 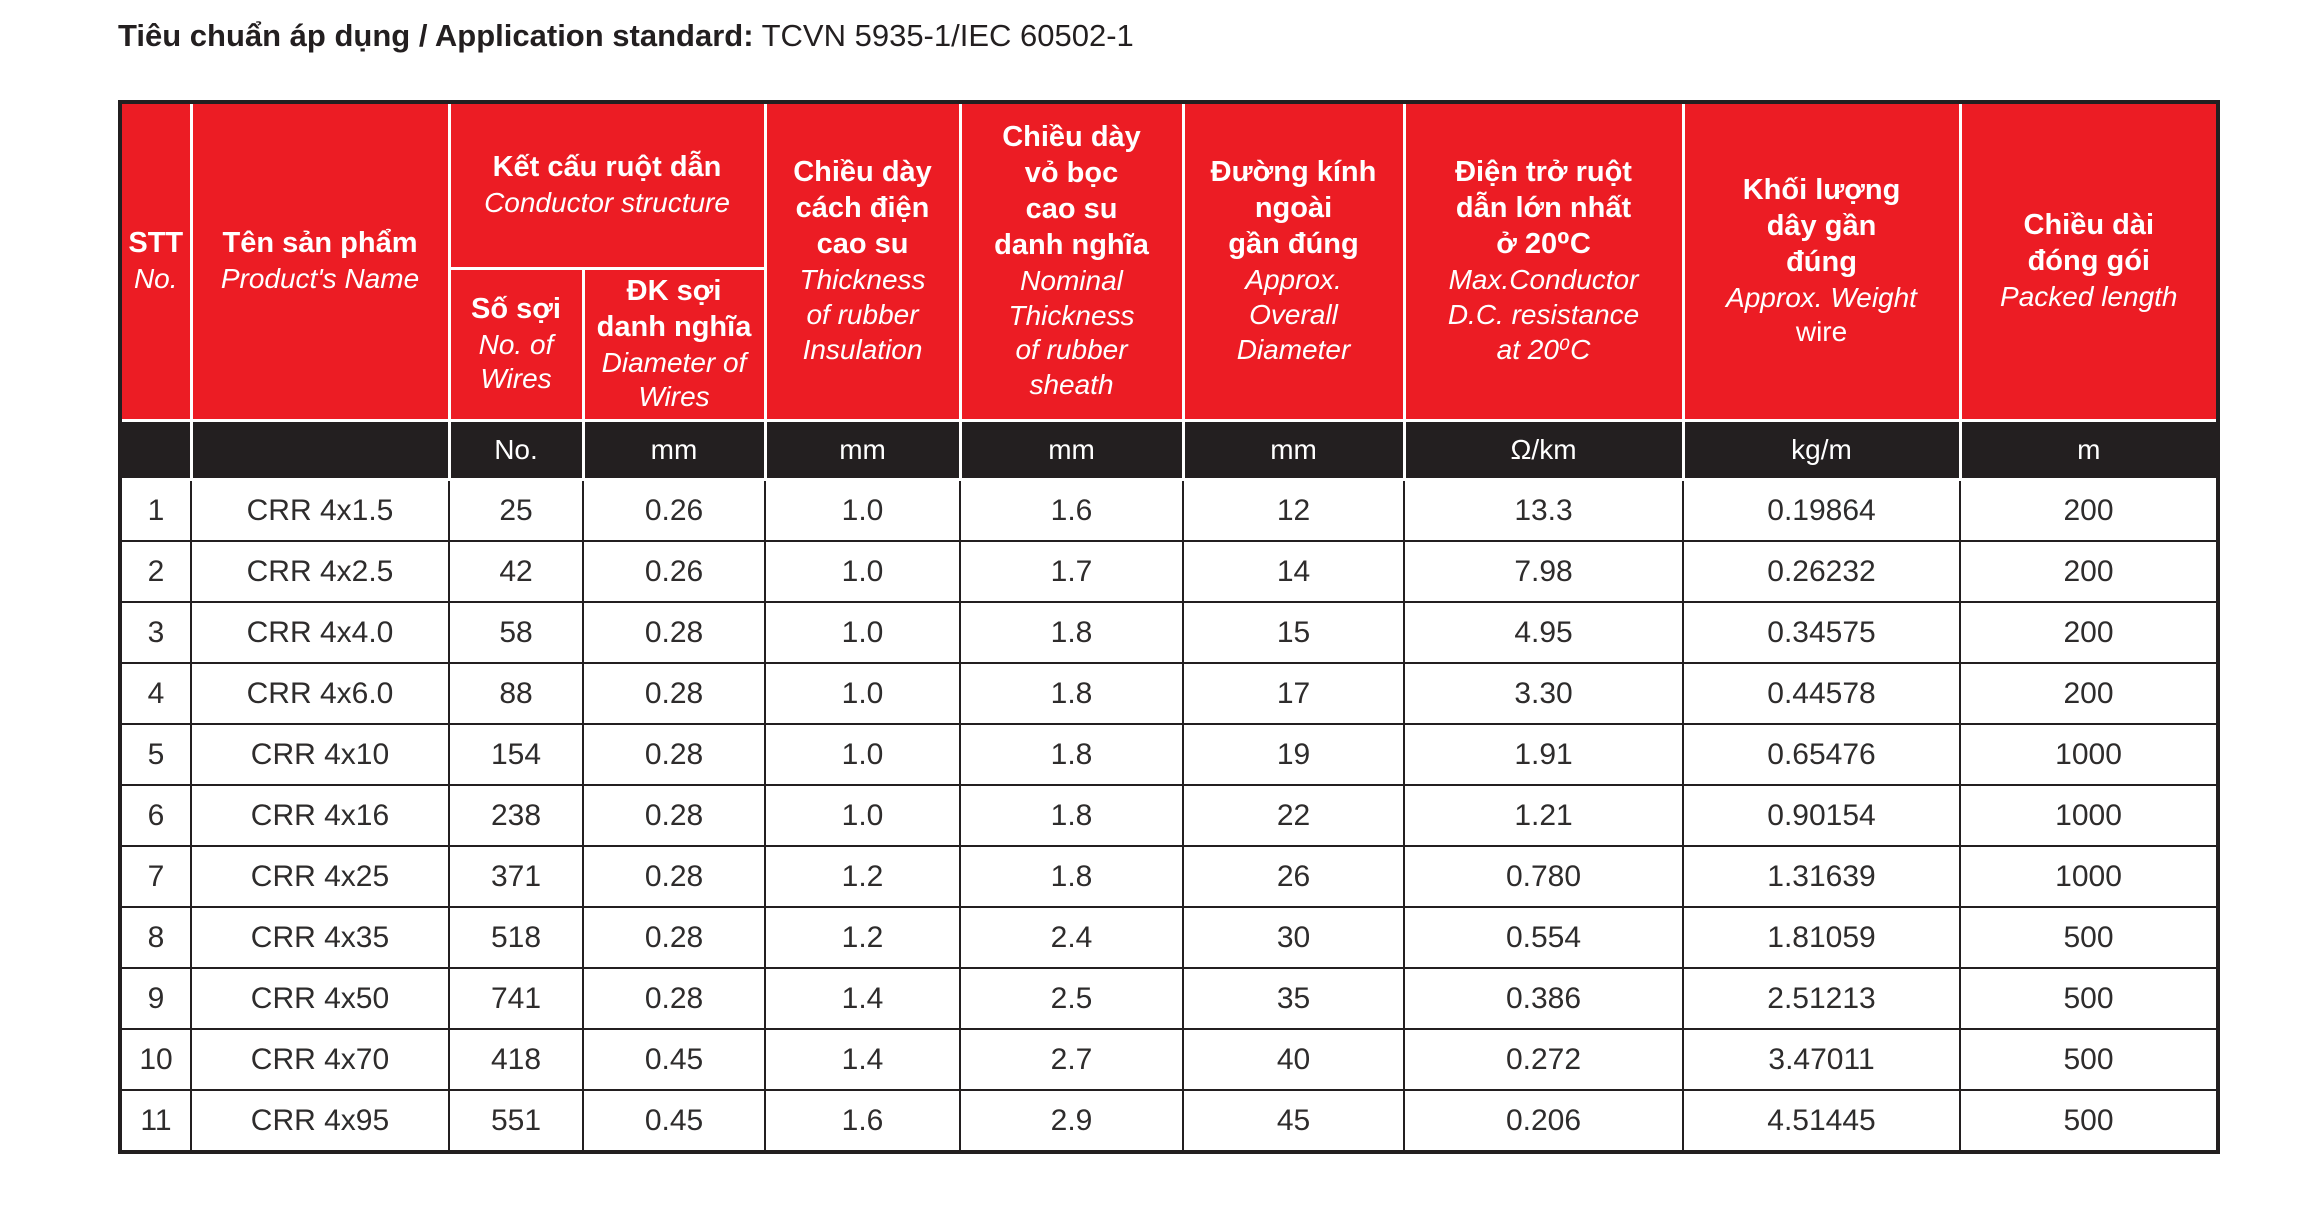 What do you see at coordinates (155, 815) in the screenshot?
I see `table-cell: 6` at bounding box center [155, 815].